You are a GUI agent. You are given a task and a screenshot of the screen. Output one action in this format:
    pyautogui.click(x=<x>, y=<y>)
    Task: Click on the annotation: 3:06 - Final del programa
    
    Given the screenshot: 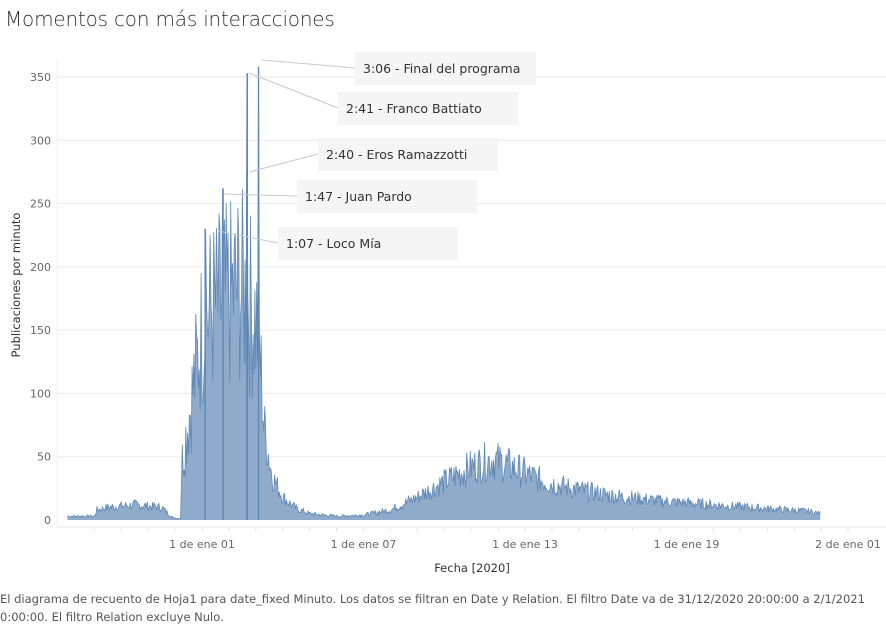 What is the action you would take?
    pyautogui.click(x=398, y=68)
    